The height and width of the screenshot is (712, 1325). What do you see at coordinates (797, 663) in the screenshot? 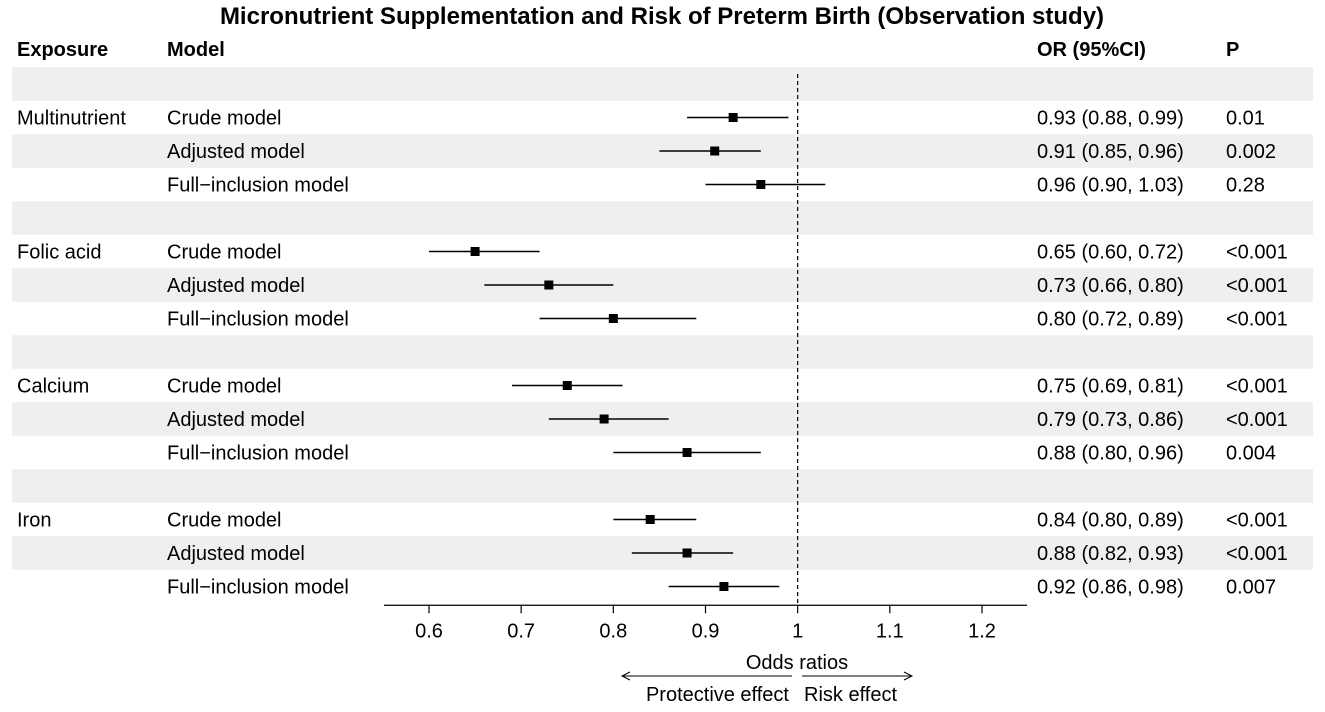
I see `x-axis-label: Odds ratios` at bounding box center [797, 663].